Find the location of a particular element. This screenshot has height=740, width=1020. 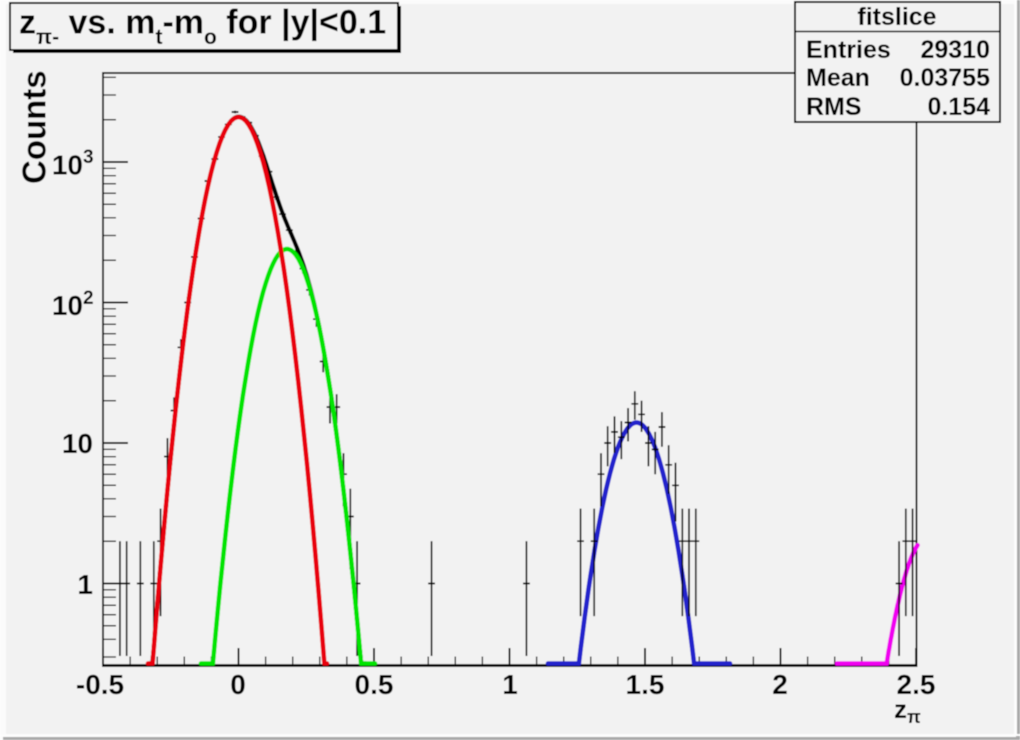

svg-text: -0.5 is located at coordinates (100, 684).